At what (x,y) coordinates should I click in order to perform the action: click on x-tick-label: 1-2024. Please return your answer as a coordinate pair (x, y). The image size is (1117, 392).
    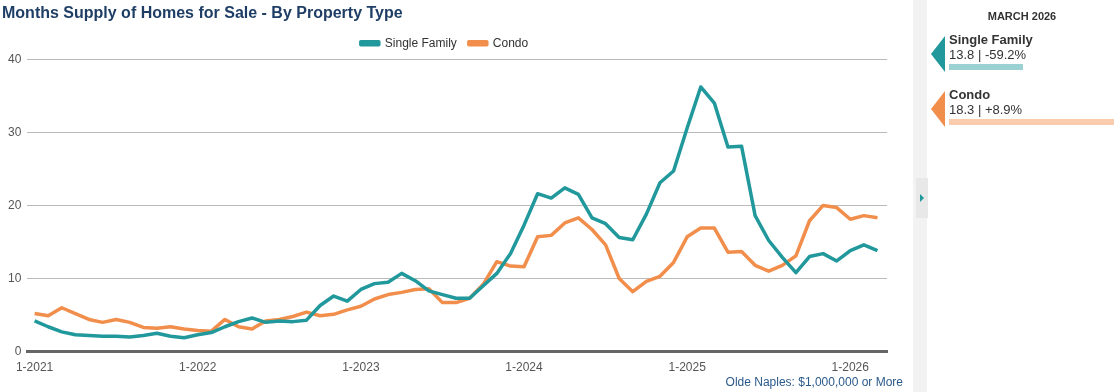
    Looking at the image, I should click on (524, 367).